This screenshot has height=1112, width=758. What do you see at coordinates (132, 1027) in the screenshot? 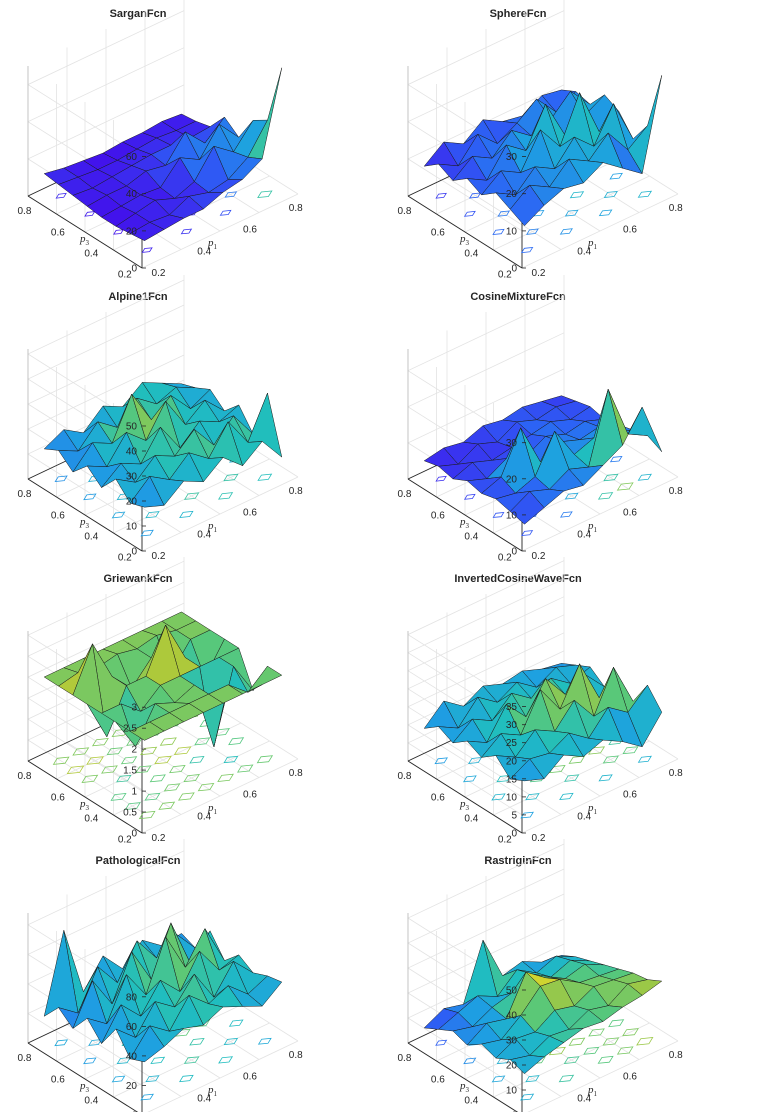
I see `z-tick-label: 60` at bounding box center [132, 1027].